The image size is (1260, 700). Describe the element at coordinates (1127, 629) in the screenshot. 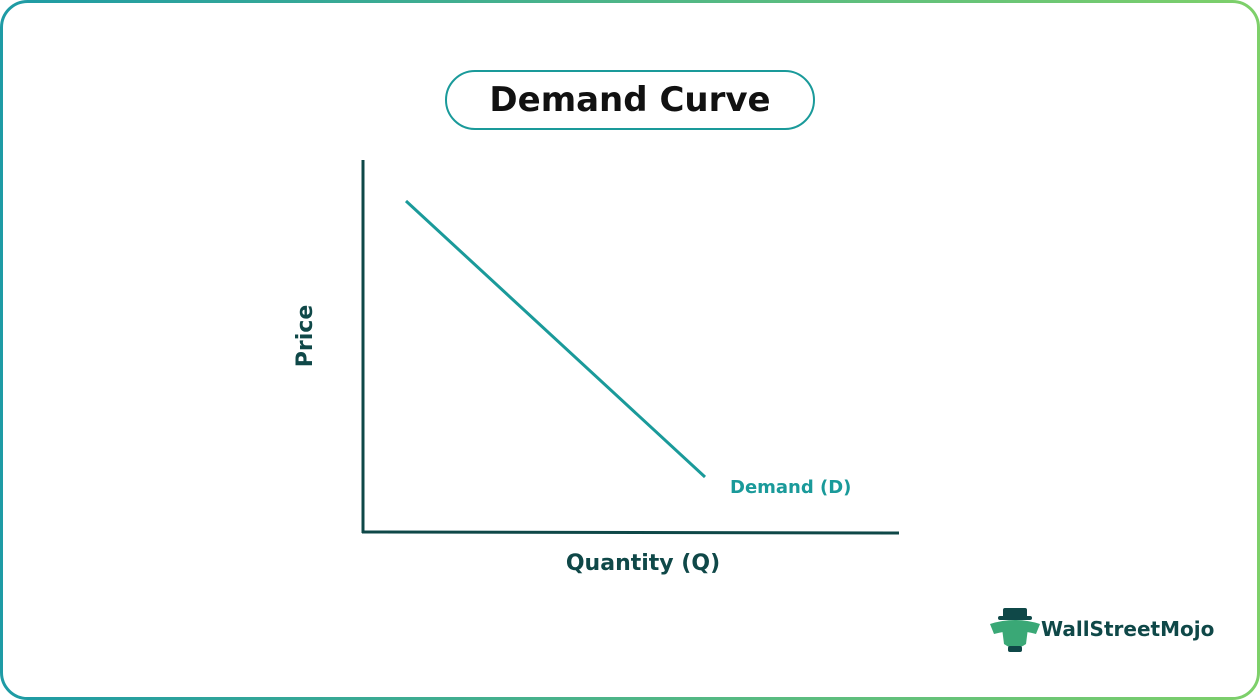

I see `brand: WallStreetMojo` at that location.